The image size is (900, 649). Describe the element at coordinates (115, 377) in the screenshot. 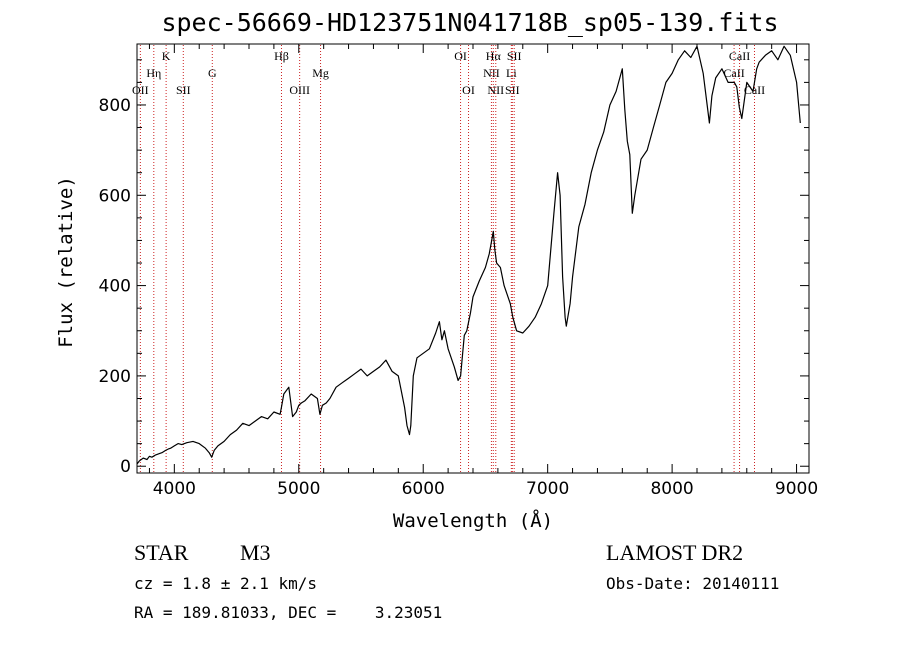

I see `y-tick-label: 200` at that location.